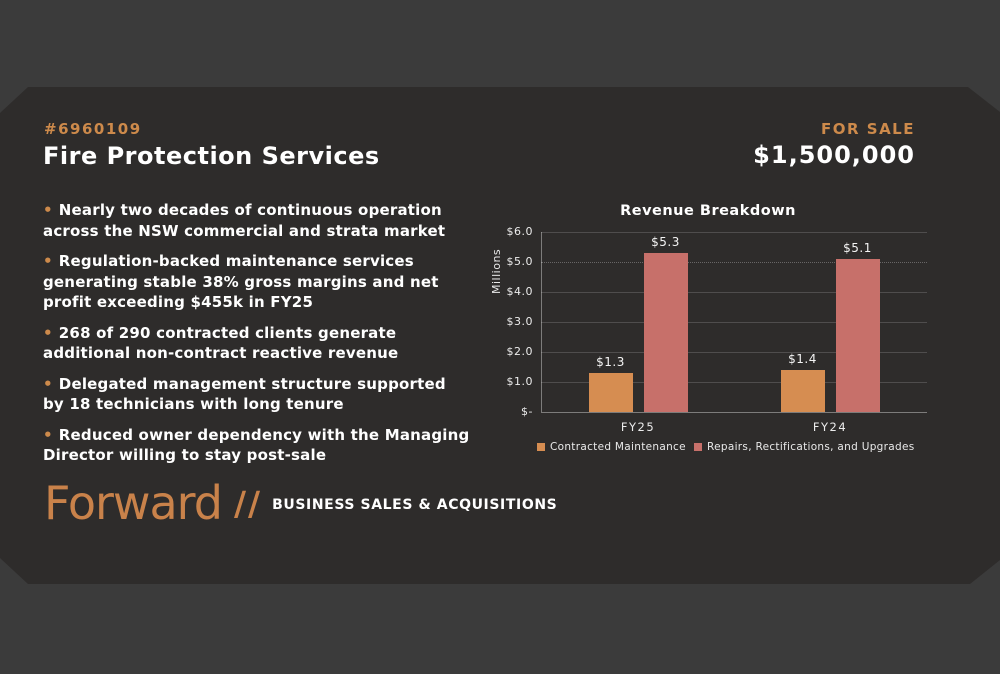 The height and width of the screenshot is (674, 1000). What do you see at coordinates (519, 381) in the screenshot?
I see `y-tick-label: $1.0` at bounding box center [519, 381].